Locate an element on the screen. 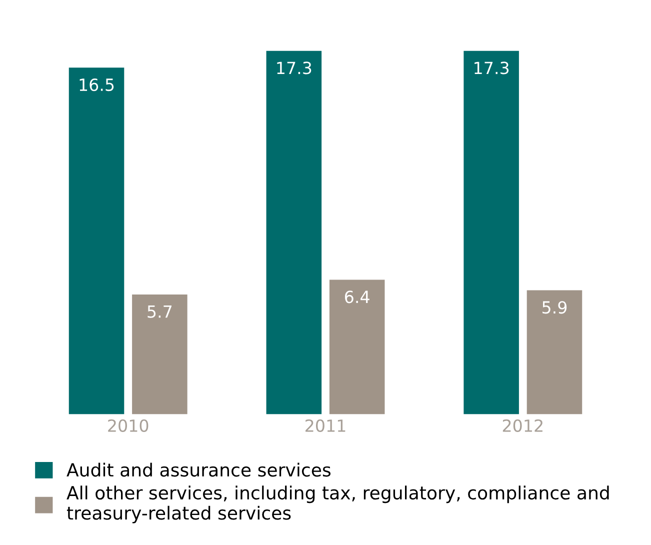  data-label: 6.4 is located at coordinates (357, 297).